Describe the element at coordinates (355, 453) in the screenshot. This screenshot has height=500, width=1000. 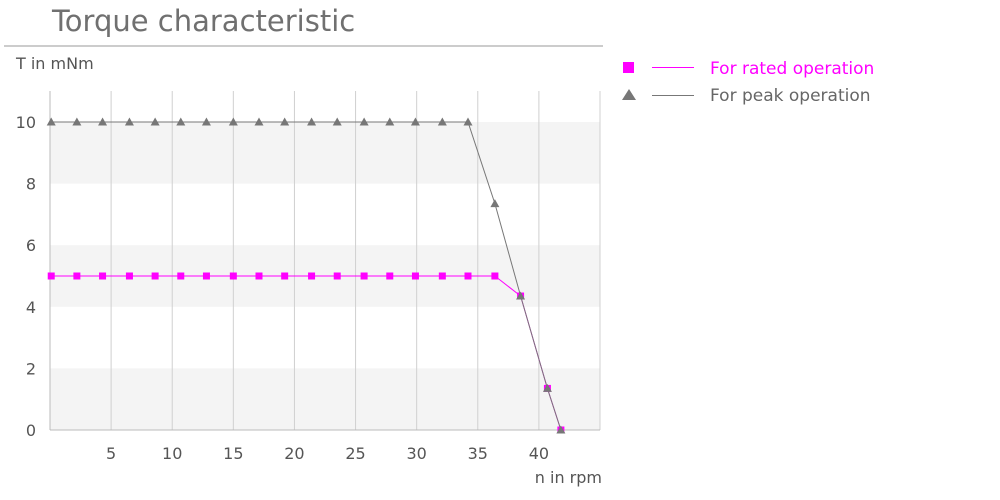
I see `x-tick-label: 25` at that location.